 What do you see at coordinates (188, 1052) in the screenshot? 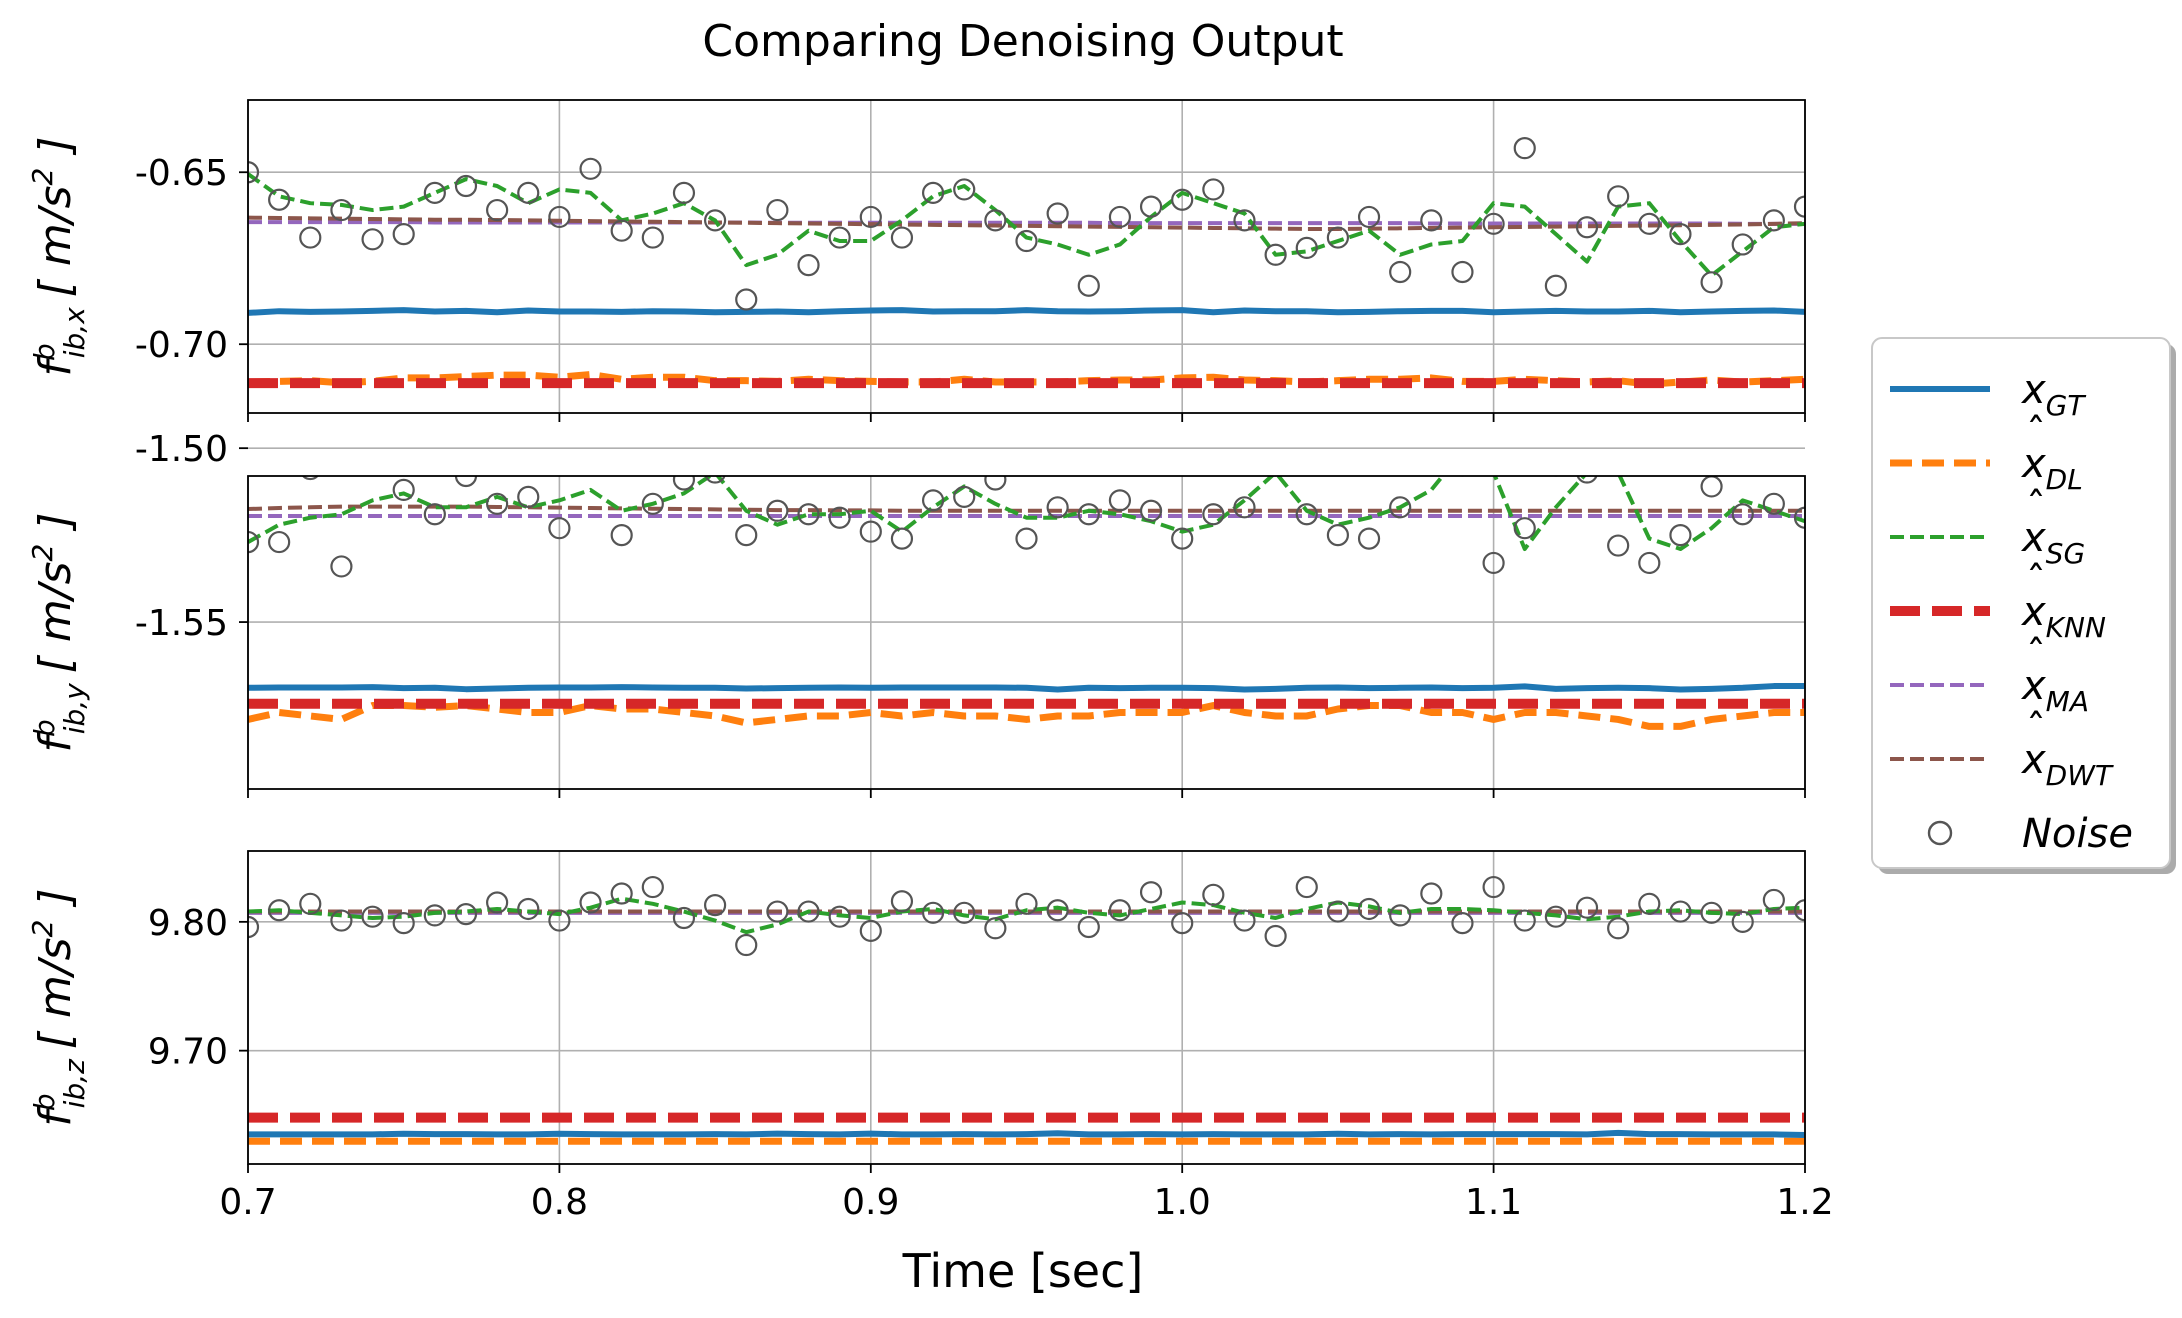
I see `y-tick-label: 9.70` at bounding box center [188, 1052].